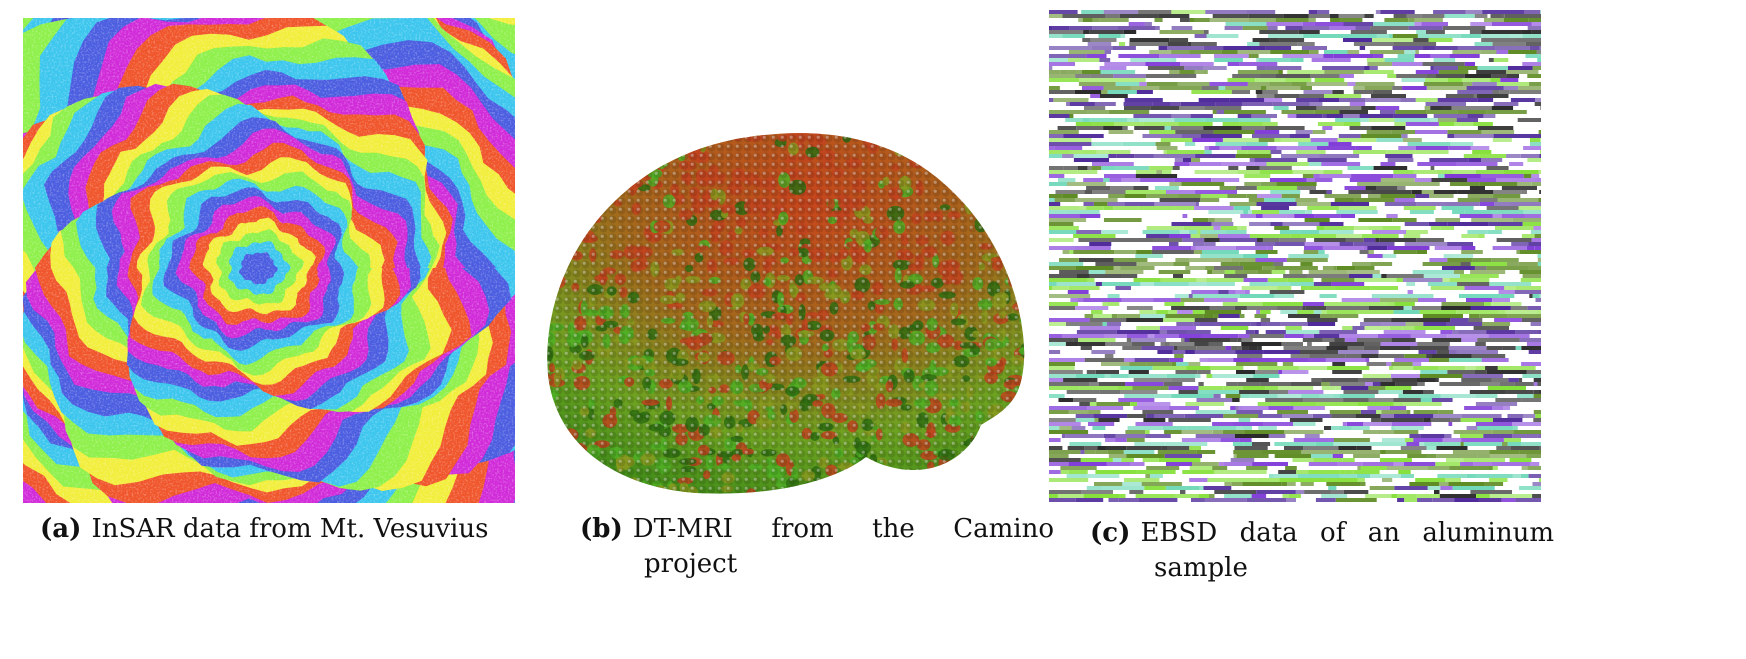 This screenshot has height=659, width=1746. What do you see at coordinates (61, 529) in the screenshot?
I see `caption-a-label: (a)` at bounding box center [61, 529].